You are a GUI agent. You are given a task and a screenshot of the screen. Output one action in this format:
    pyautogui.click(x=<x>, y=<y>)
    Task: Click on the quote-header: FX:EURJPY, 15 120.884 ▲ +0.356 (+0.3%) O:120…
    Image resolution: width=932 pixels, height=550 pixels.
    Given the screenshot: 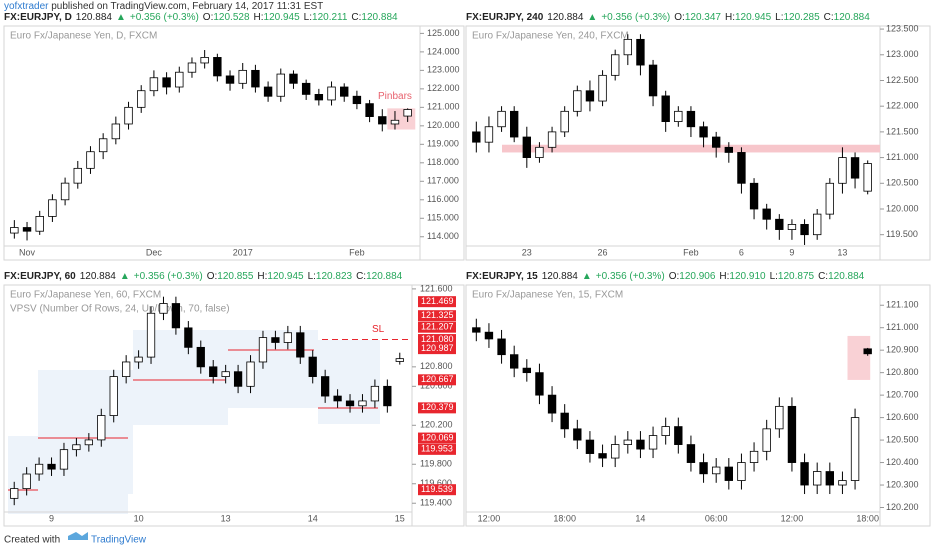 What is the action you would take?
    pyautogui.click(x=665, y=276)
    